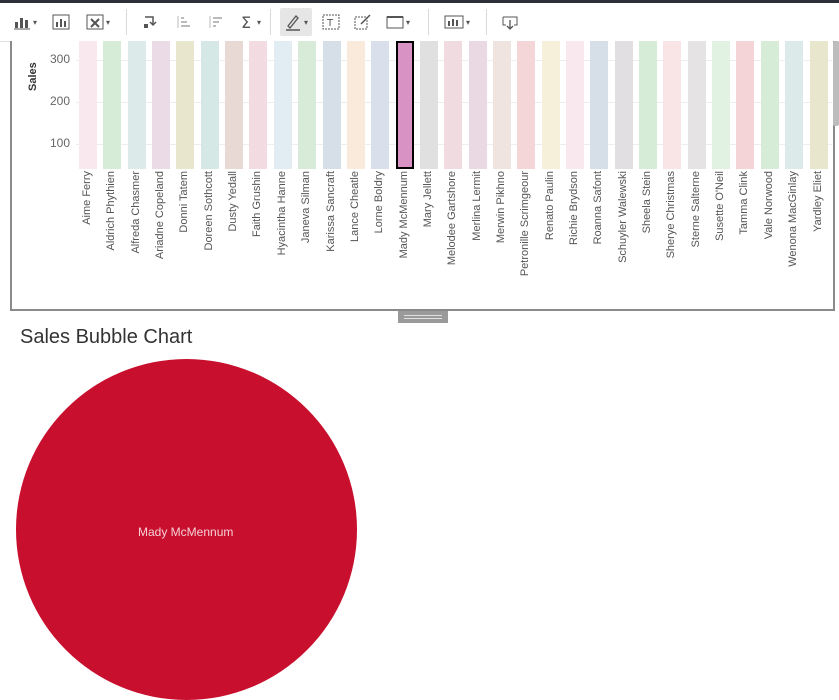  I want to click on bubble-label: Mady McMennum, so click(186, 532).